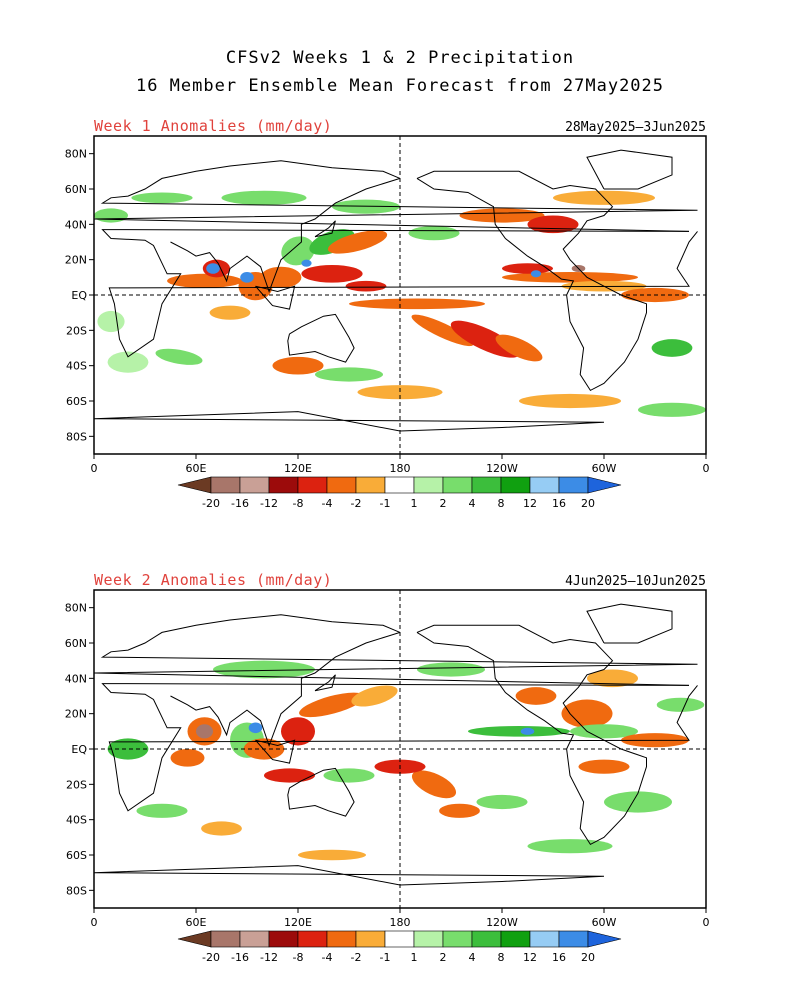 The height and width of the screenshot is (1000, 800). What do you see at coordinates (194, 939) in the screenshot?
I see `colorbar-arrow-left` at bounding box center [194, 939].